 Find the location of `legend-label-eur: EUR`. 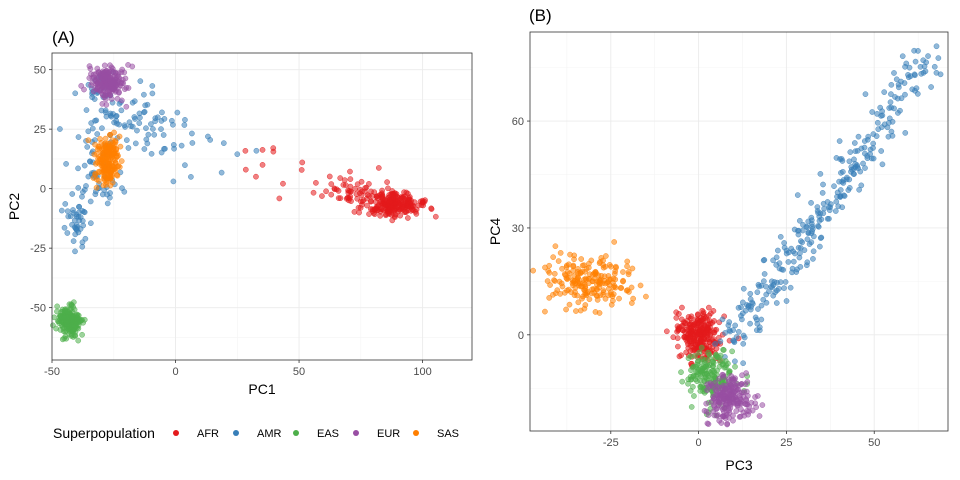

legend-label-eur: EUR is located at coordinates (388, 434).